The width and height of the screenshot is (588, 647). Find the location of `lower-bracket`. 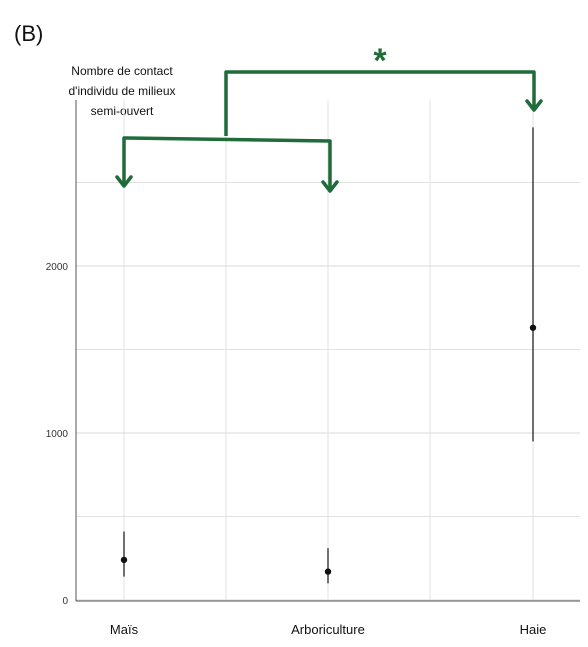

lower-bracket is located at coordinates (227, 163).